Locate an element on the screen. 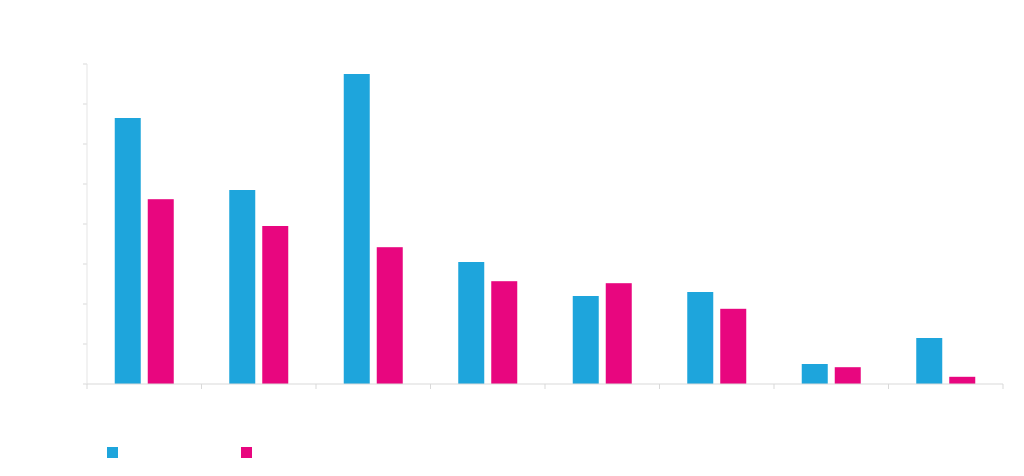  y-axis-ticks is located at coordinates (85, 224).